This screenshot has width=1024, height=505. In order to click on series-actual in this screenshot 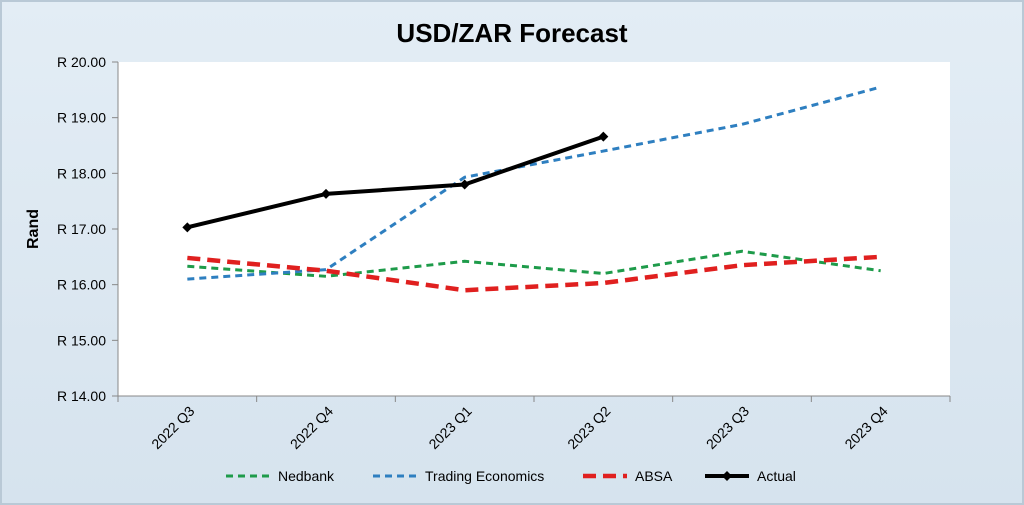, I will do `click(395, 182)`.